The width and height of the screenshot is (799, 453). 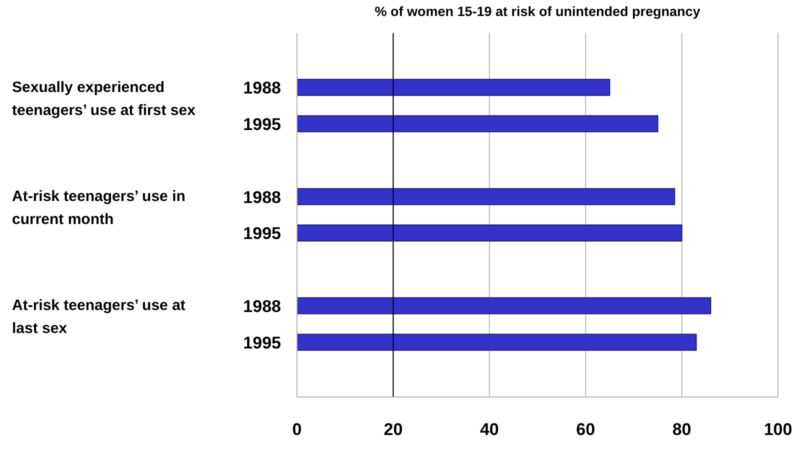 I want to click on x-tick-label: 20, so click(x=393, y=430).